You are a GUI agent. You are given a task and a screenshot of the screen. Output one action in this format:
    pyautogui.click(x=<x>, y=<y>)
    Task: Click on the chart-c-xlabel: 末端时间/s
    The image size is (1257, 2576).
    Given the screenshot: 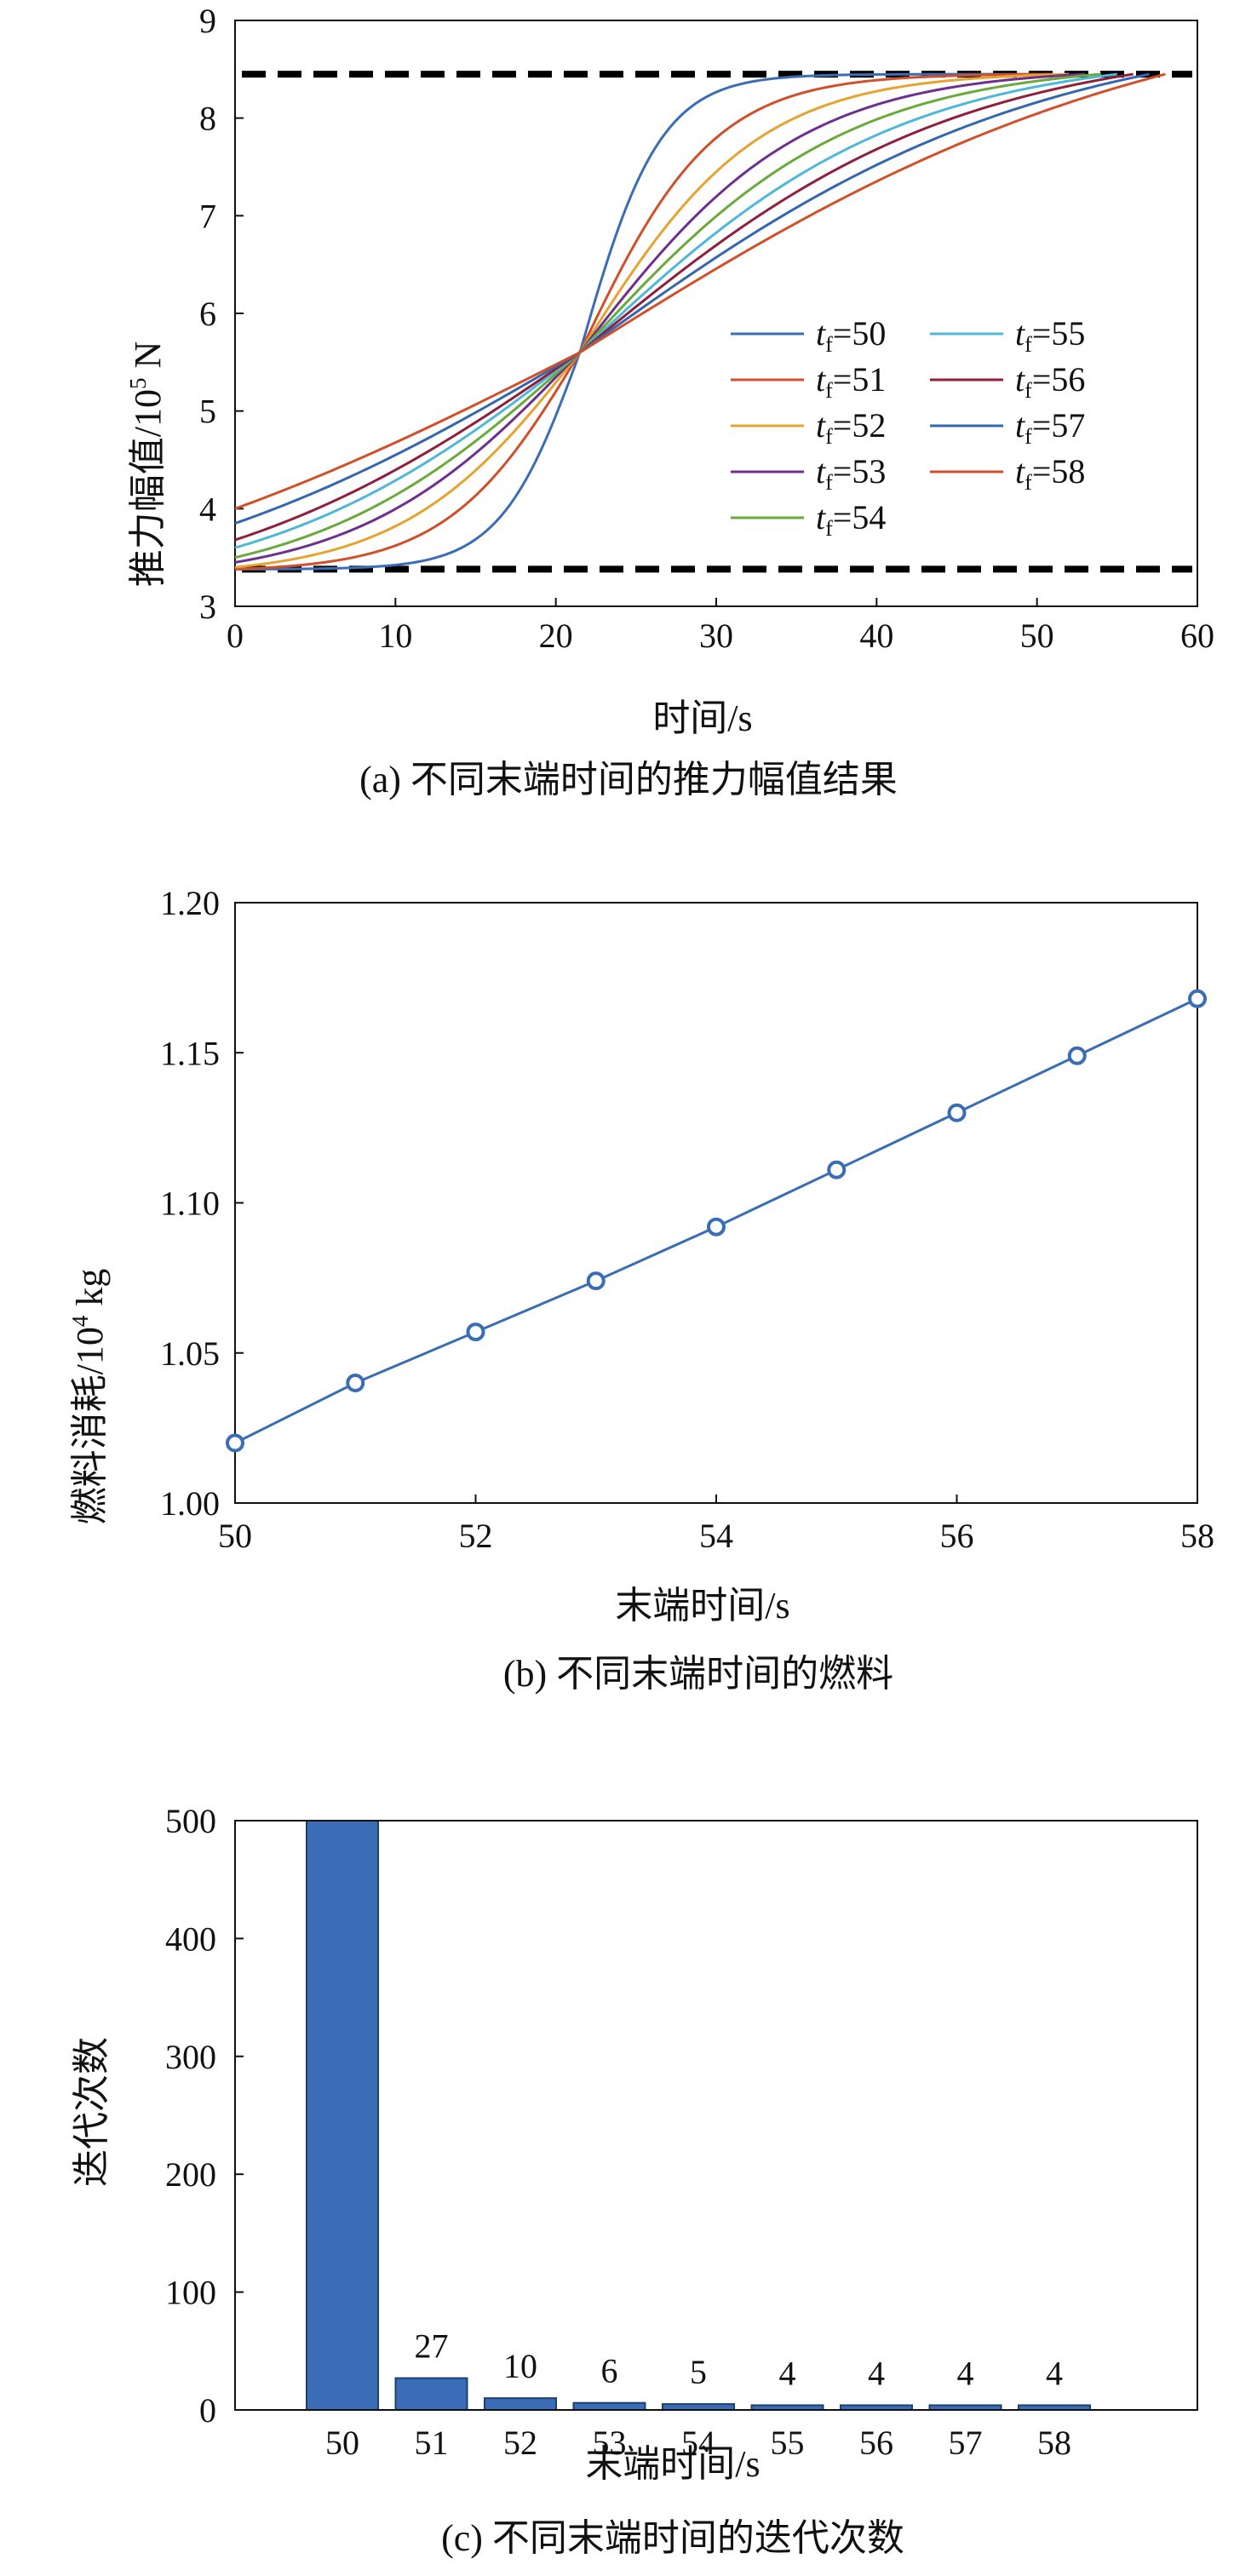 What is the action you would take?
    pyautogui.click(x=673, y=2464)
    